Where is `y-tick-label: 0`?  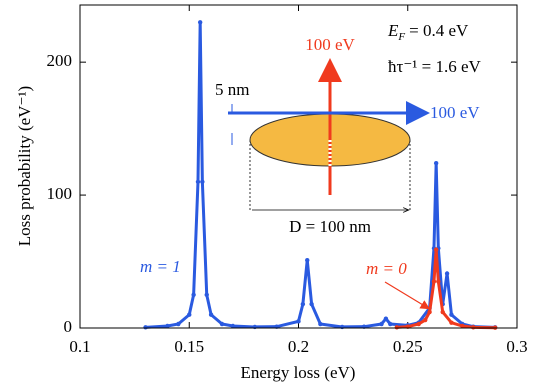 y-tick-label: 0 is located at coordinates (68, 326).